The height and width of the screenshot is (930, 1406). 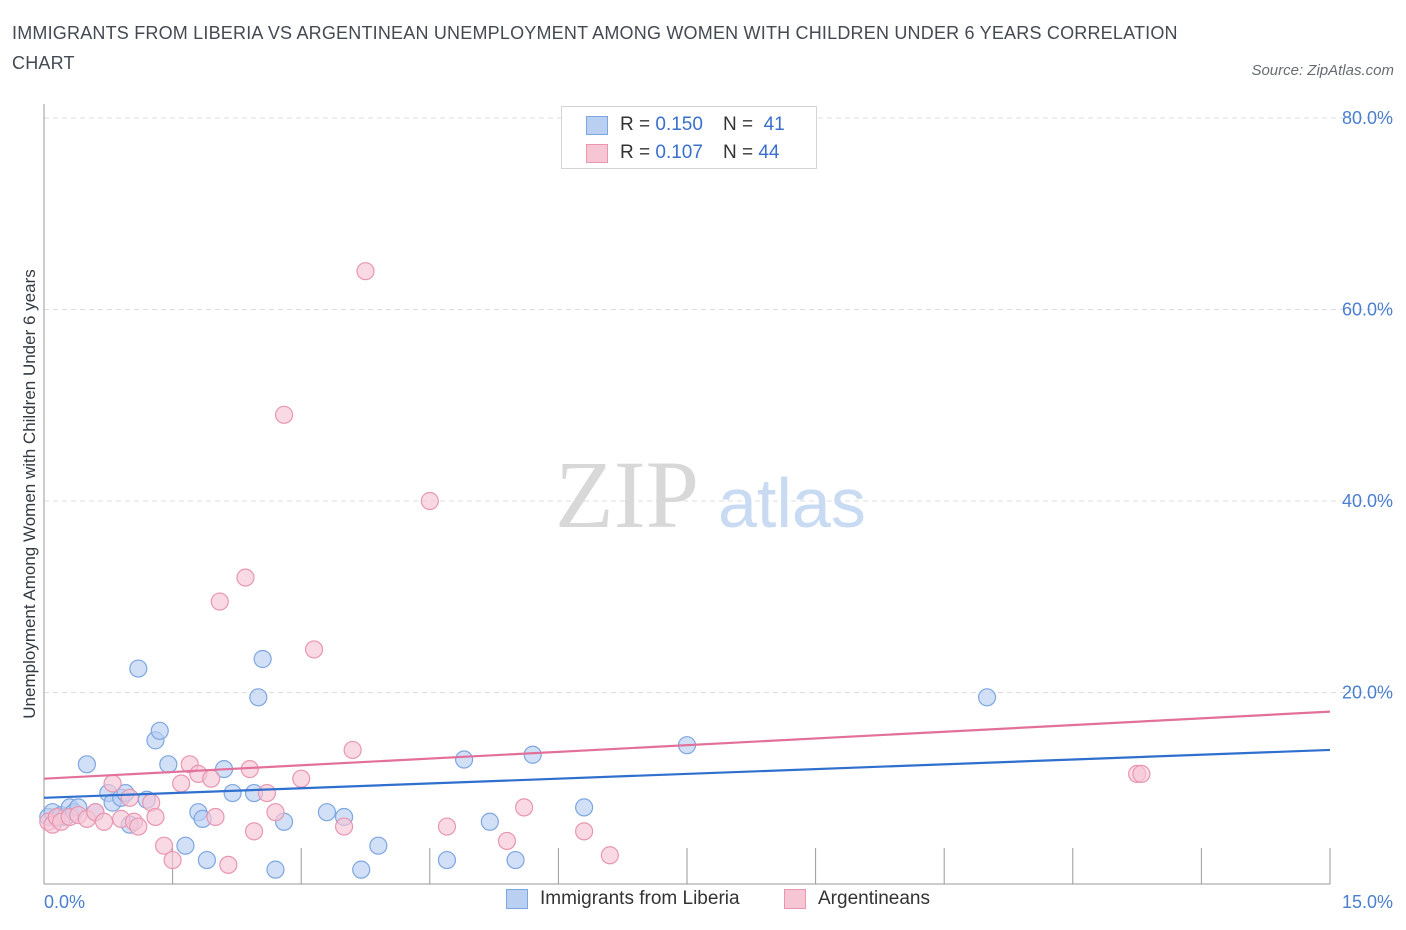 What do you see at coordinates (679, 124) in the screenshot?
I see `legend-r-value: 0.150` at bounding box center [679, 124].